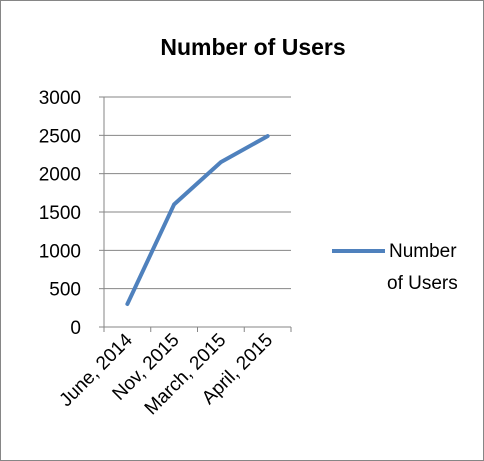  I want to click on y-tick-label: 1000, so click(60, 251).